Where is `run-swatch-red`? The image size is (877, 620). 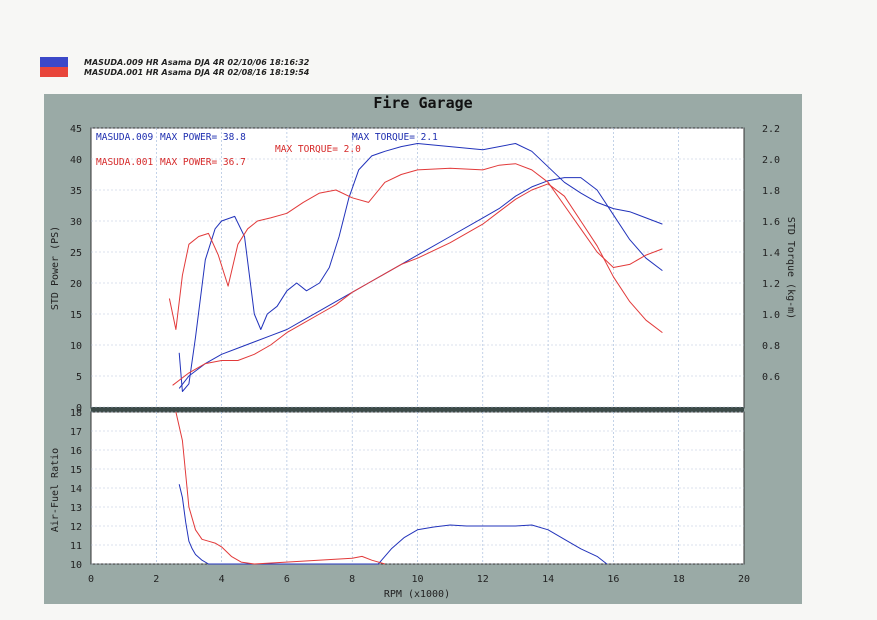
run-swatch-red is located at coordinates (54, 72).